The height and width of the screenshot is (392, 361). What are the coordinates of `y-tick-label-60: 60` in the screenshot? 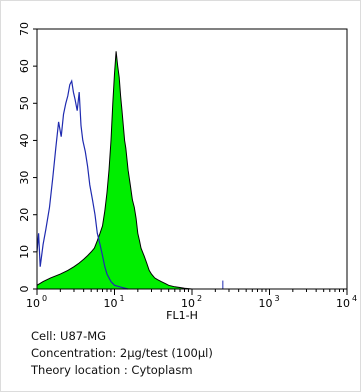 It's located at (24, 66).